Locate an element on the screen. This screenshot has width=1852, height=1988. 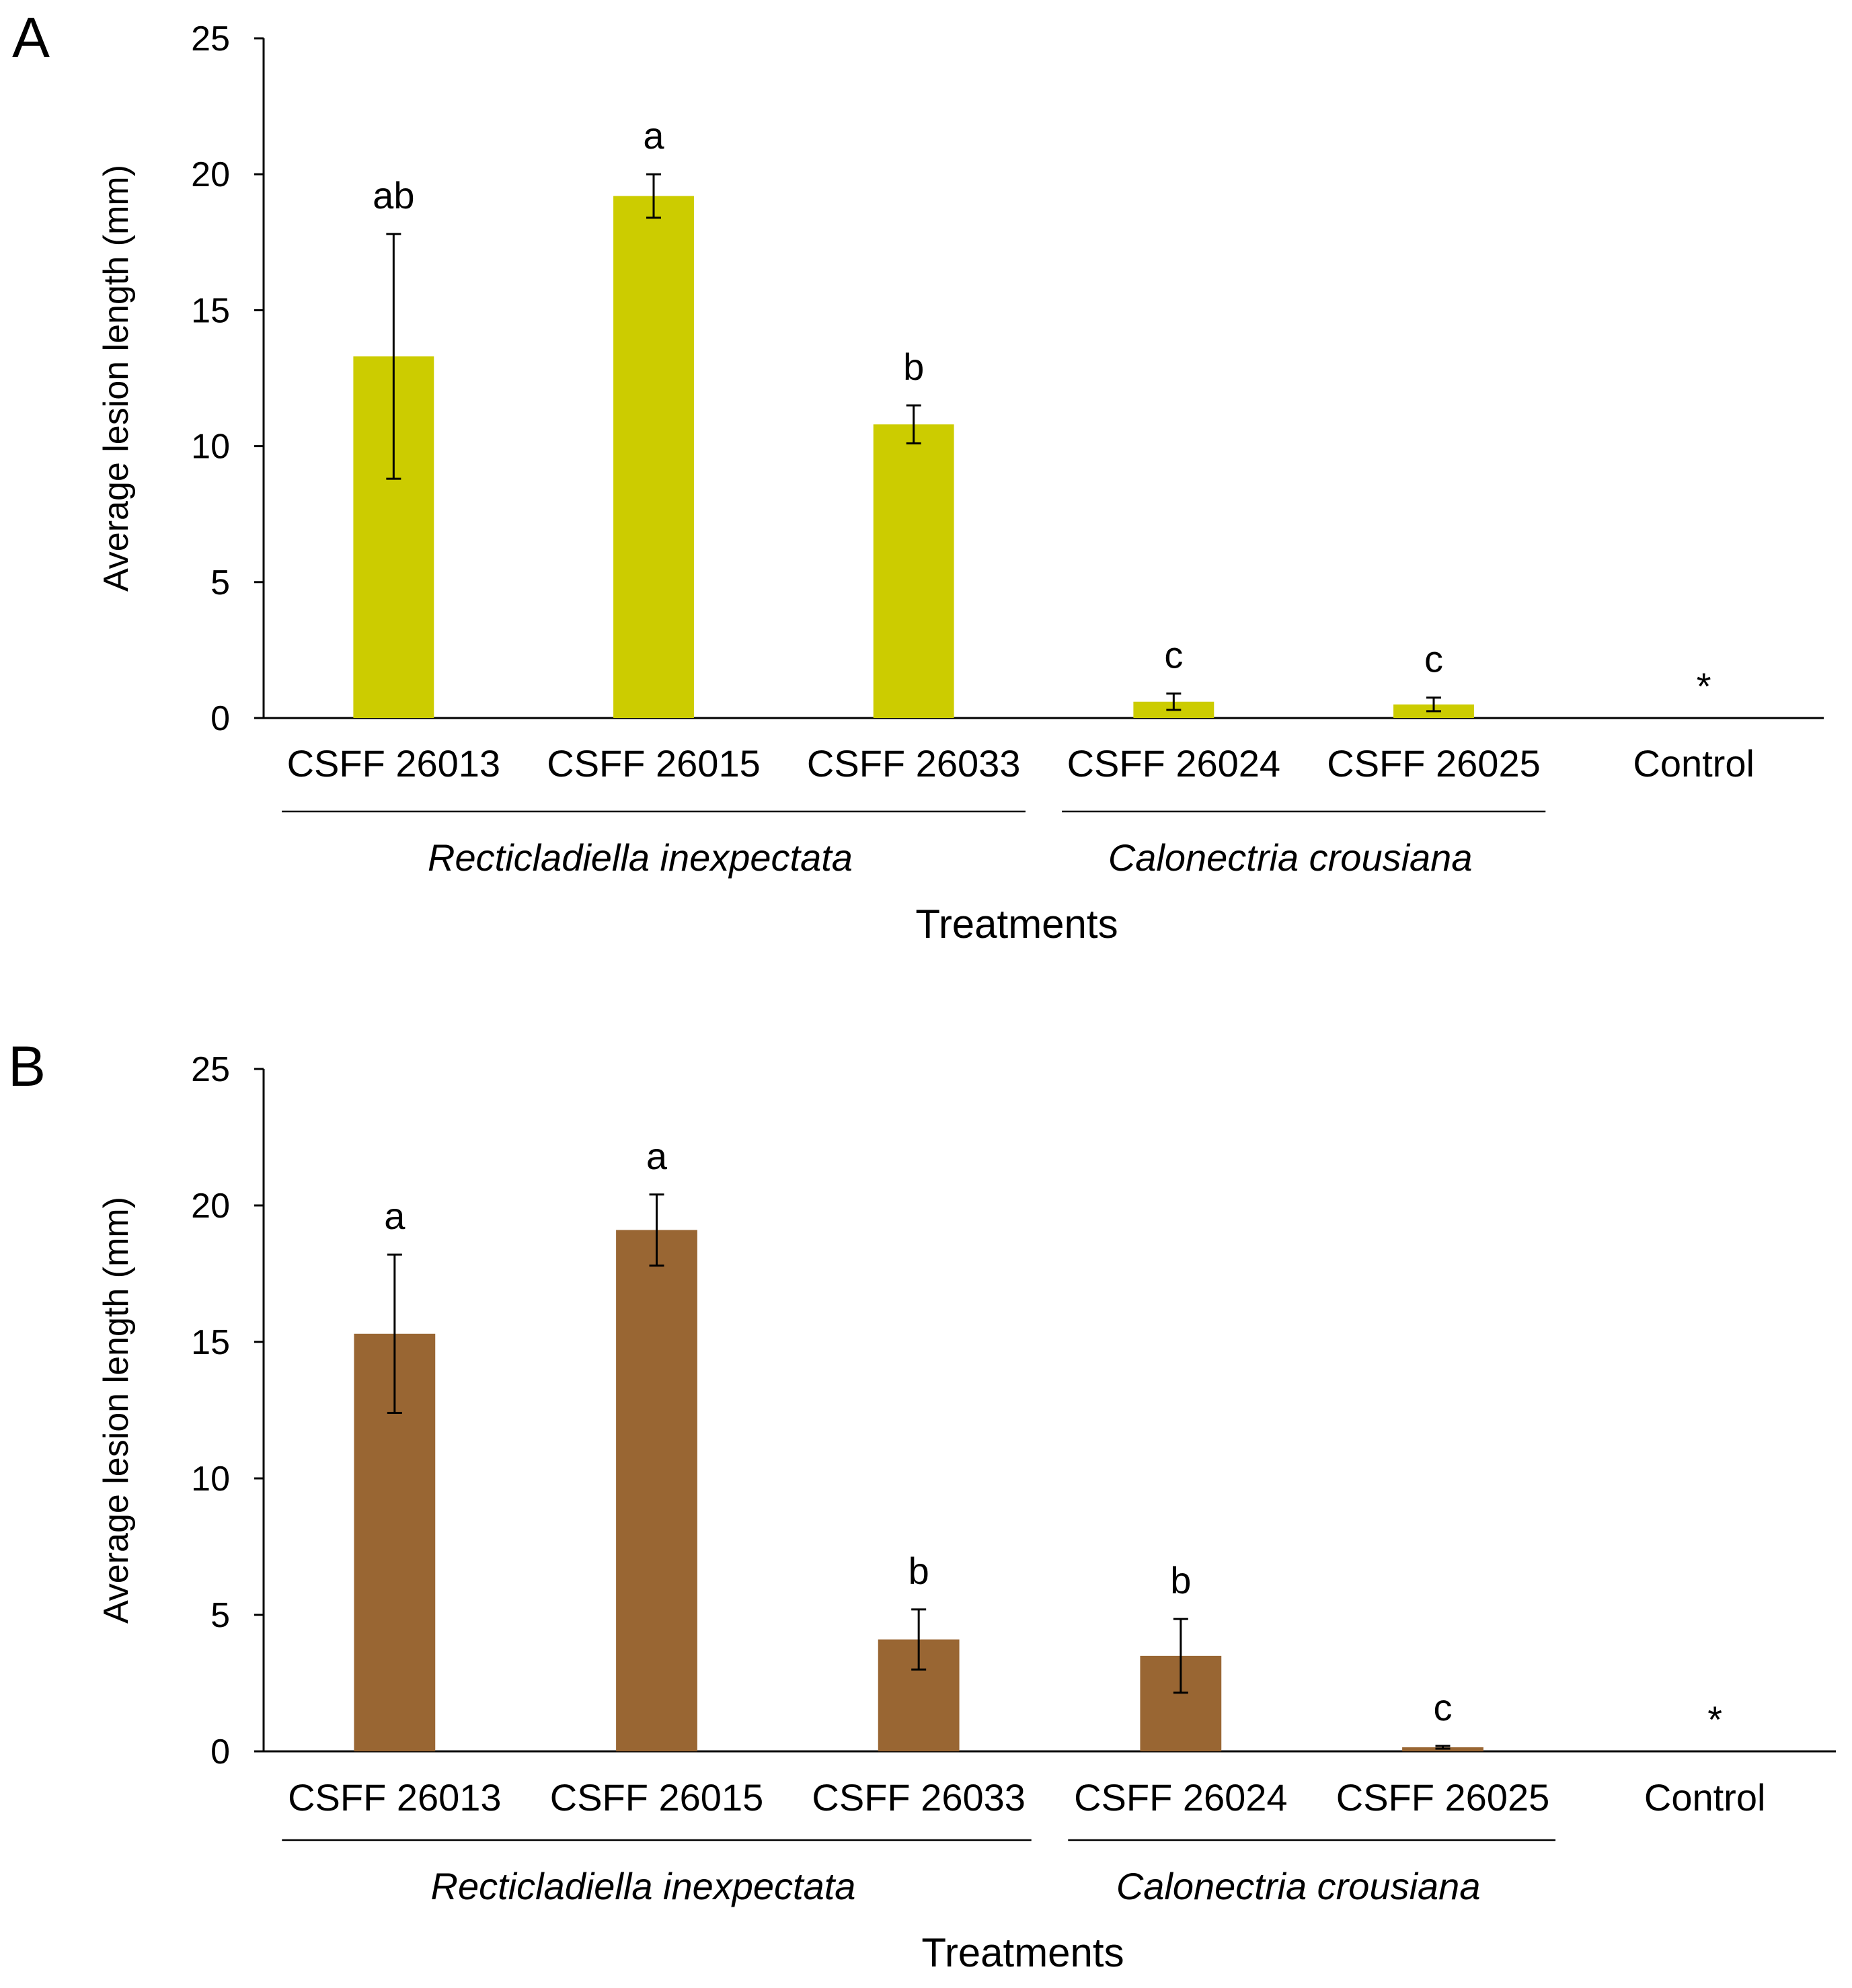
significance-label: ab is located at coordinates (393, 195).